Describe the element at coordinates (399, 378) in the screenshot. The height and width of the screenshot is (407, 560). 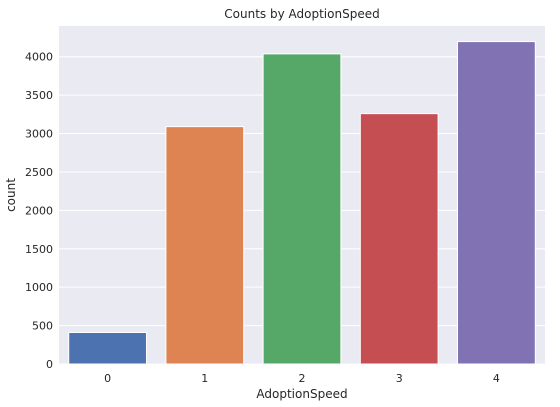
I see `x-tick-label: 3` at that location.